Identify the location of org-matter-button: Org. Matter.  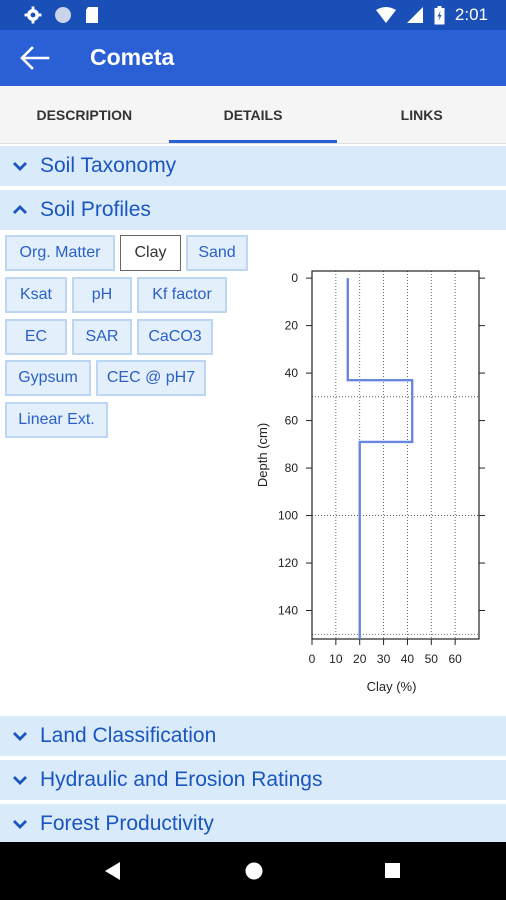
(60, 253).